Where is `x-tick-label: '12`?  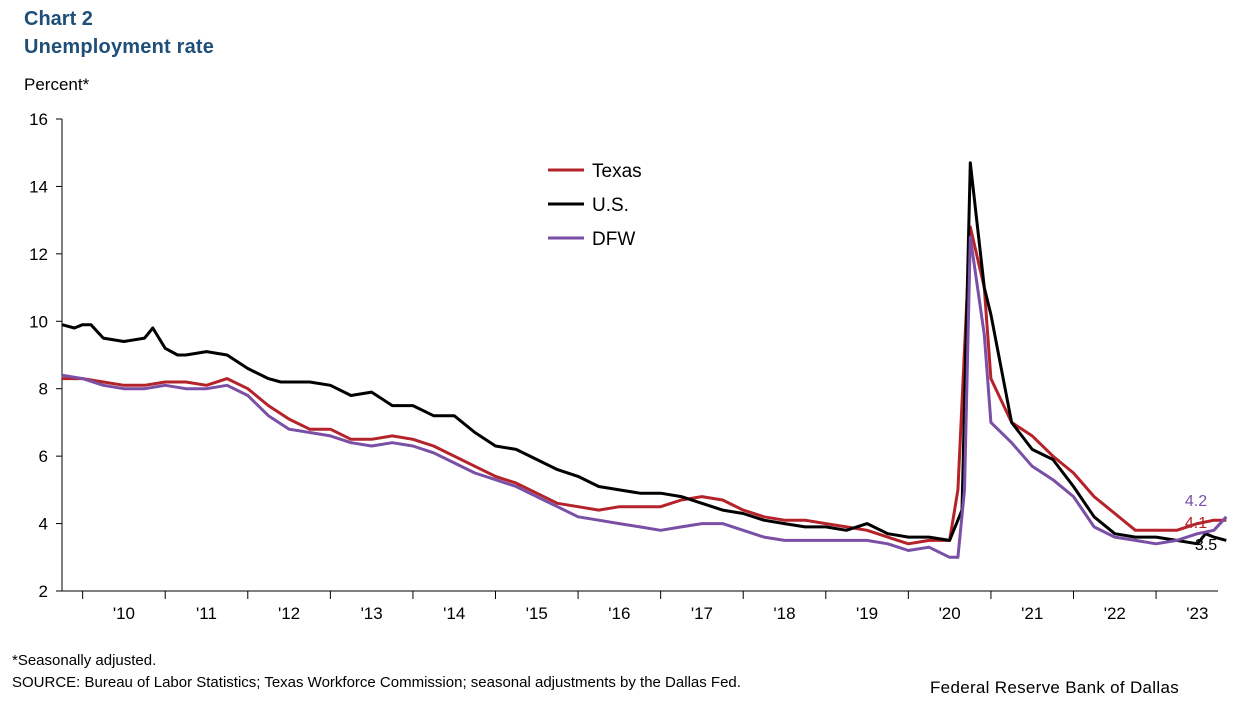
x-tick-label: '12 is located at coordinates (289, 613).